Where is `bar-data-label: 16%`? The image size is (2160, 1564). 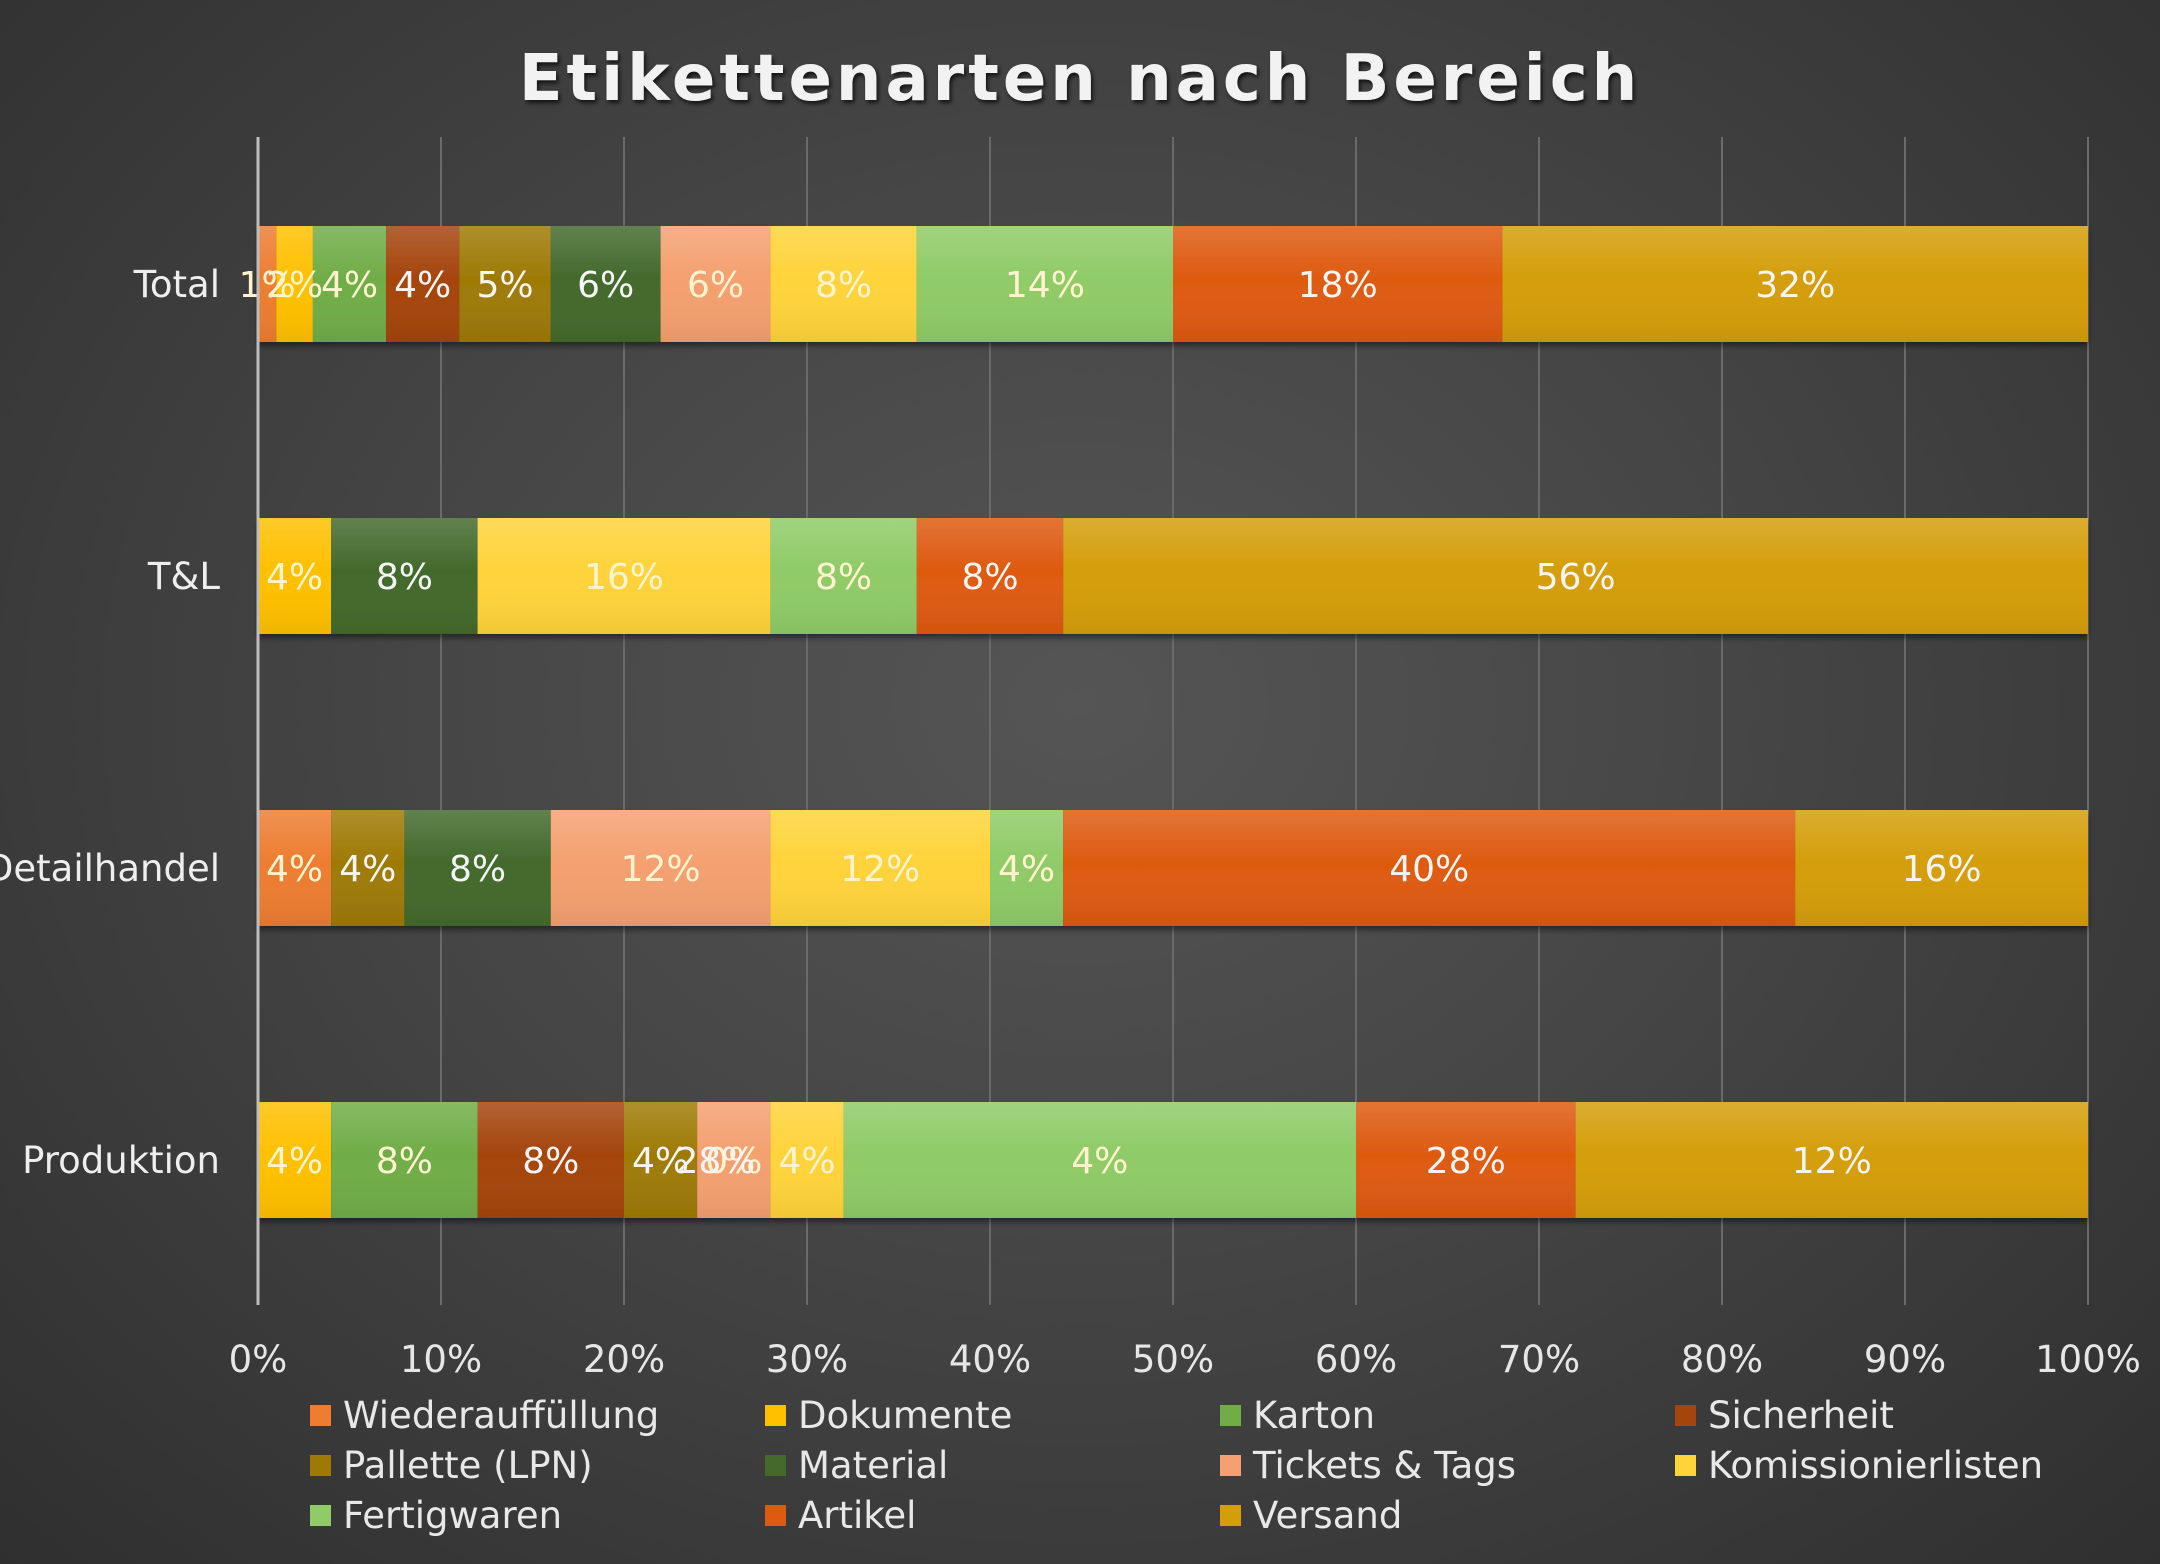 bar-data-label: 16% is located at coordinates (1942, 869).